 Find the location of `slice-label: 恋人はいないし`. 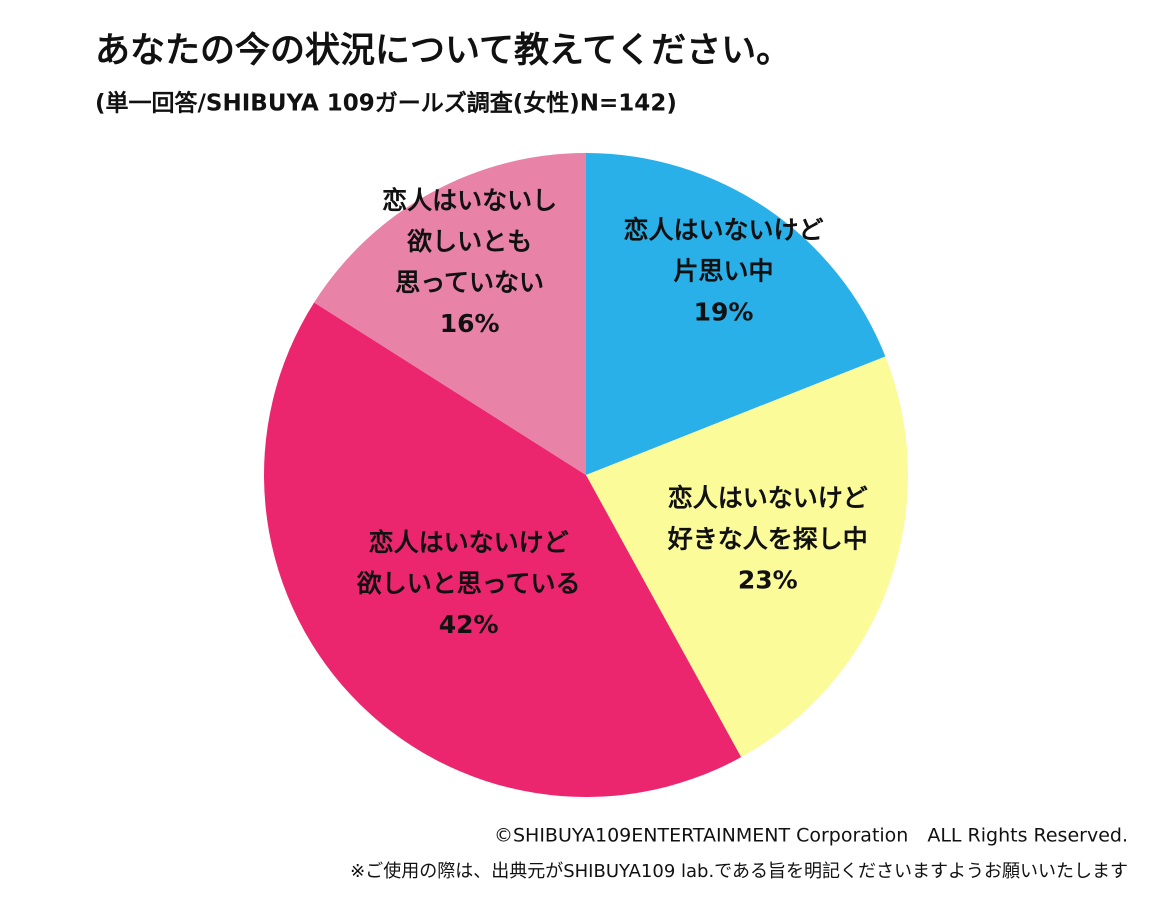

slice-label: 恋人はいないし is located at coordinates (469, 200).